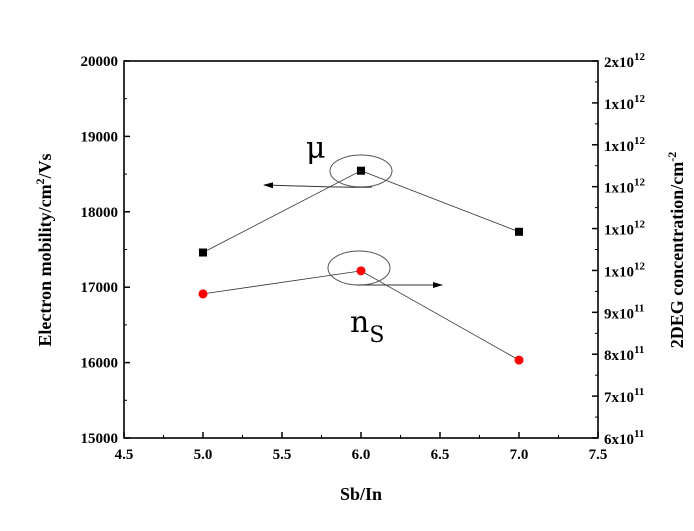 The height and width of the screenshot is (531, 694). Describe the element at coordinates (619, 314) in the screenshot. I see `y2-tick-mantissa: 9x10` at that location.